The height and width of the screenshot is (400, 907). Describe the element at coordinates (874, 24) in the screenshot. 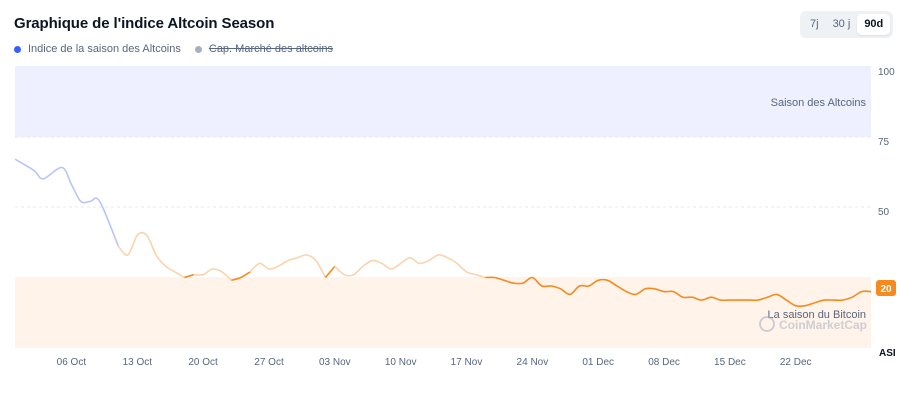

I see `range-button-90d: 90d` at that location.